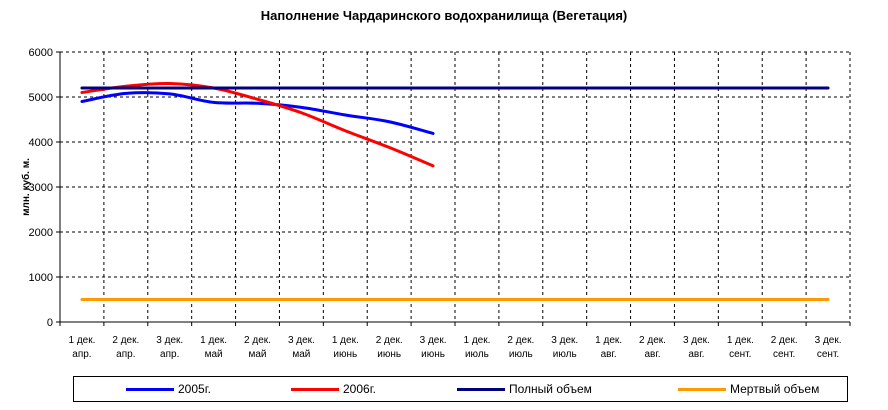 The height and width of the screenshot is (410, 888). What do you see at coordinates (194, 389) in the screenshot?
I see `legend-label: 2005г.` at bounding box center [194, 389].